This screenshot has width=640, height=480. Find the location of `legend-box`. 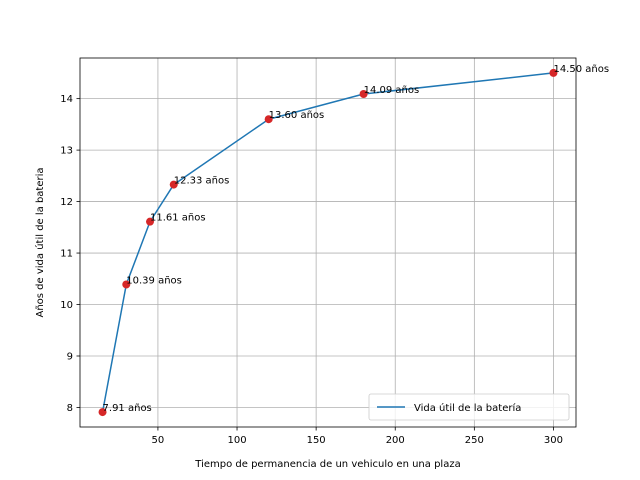

legend-box is located at coordinates (469, 407).